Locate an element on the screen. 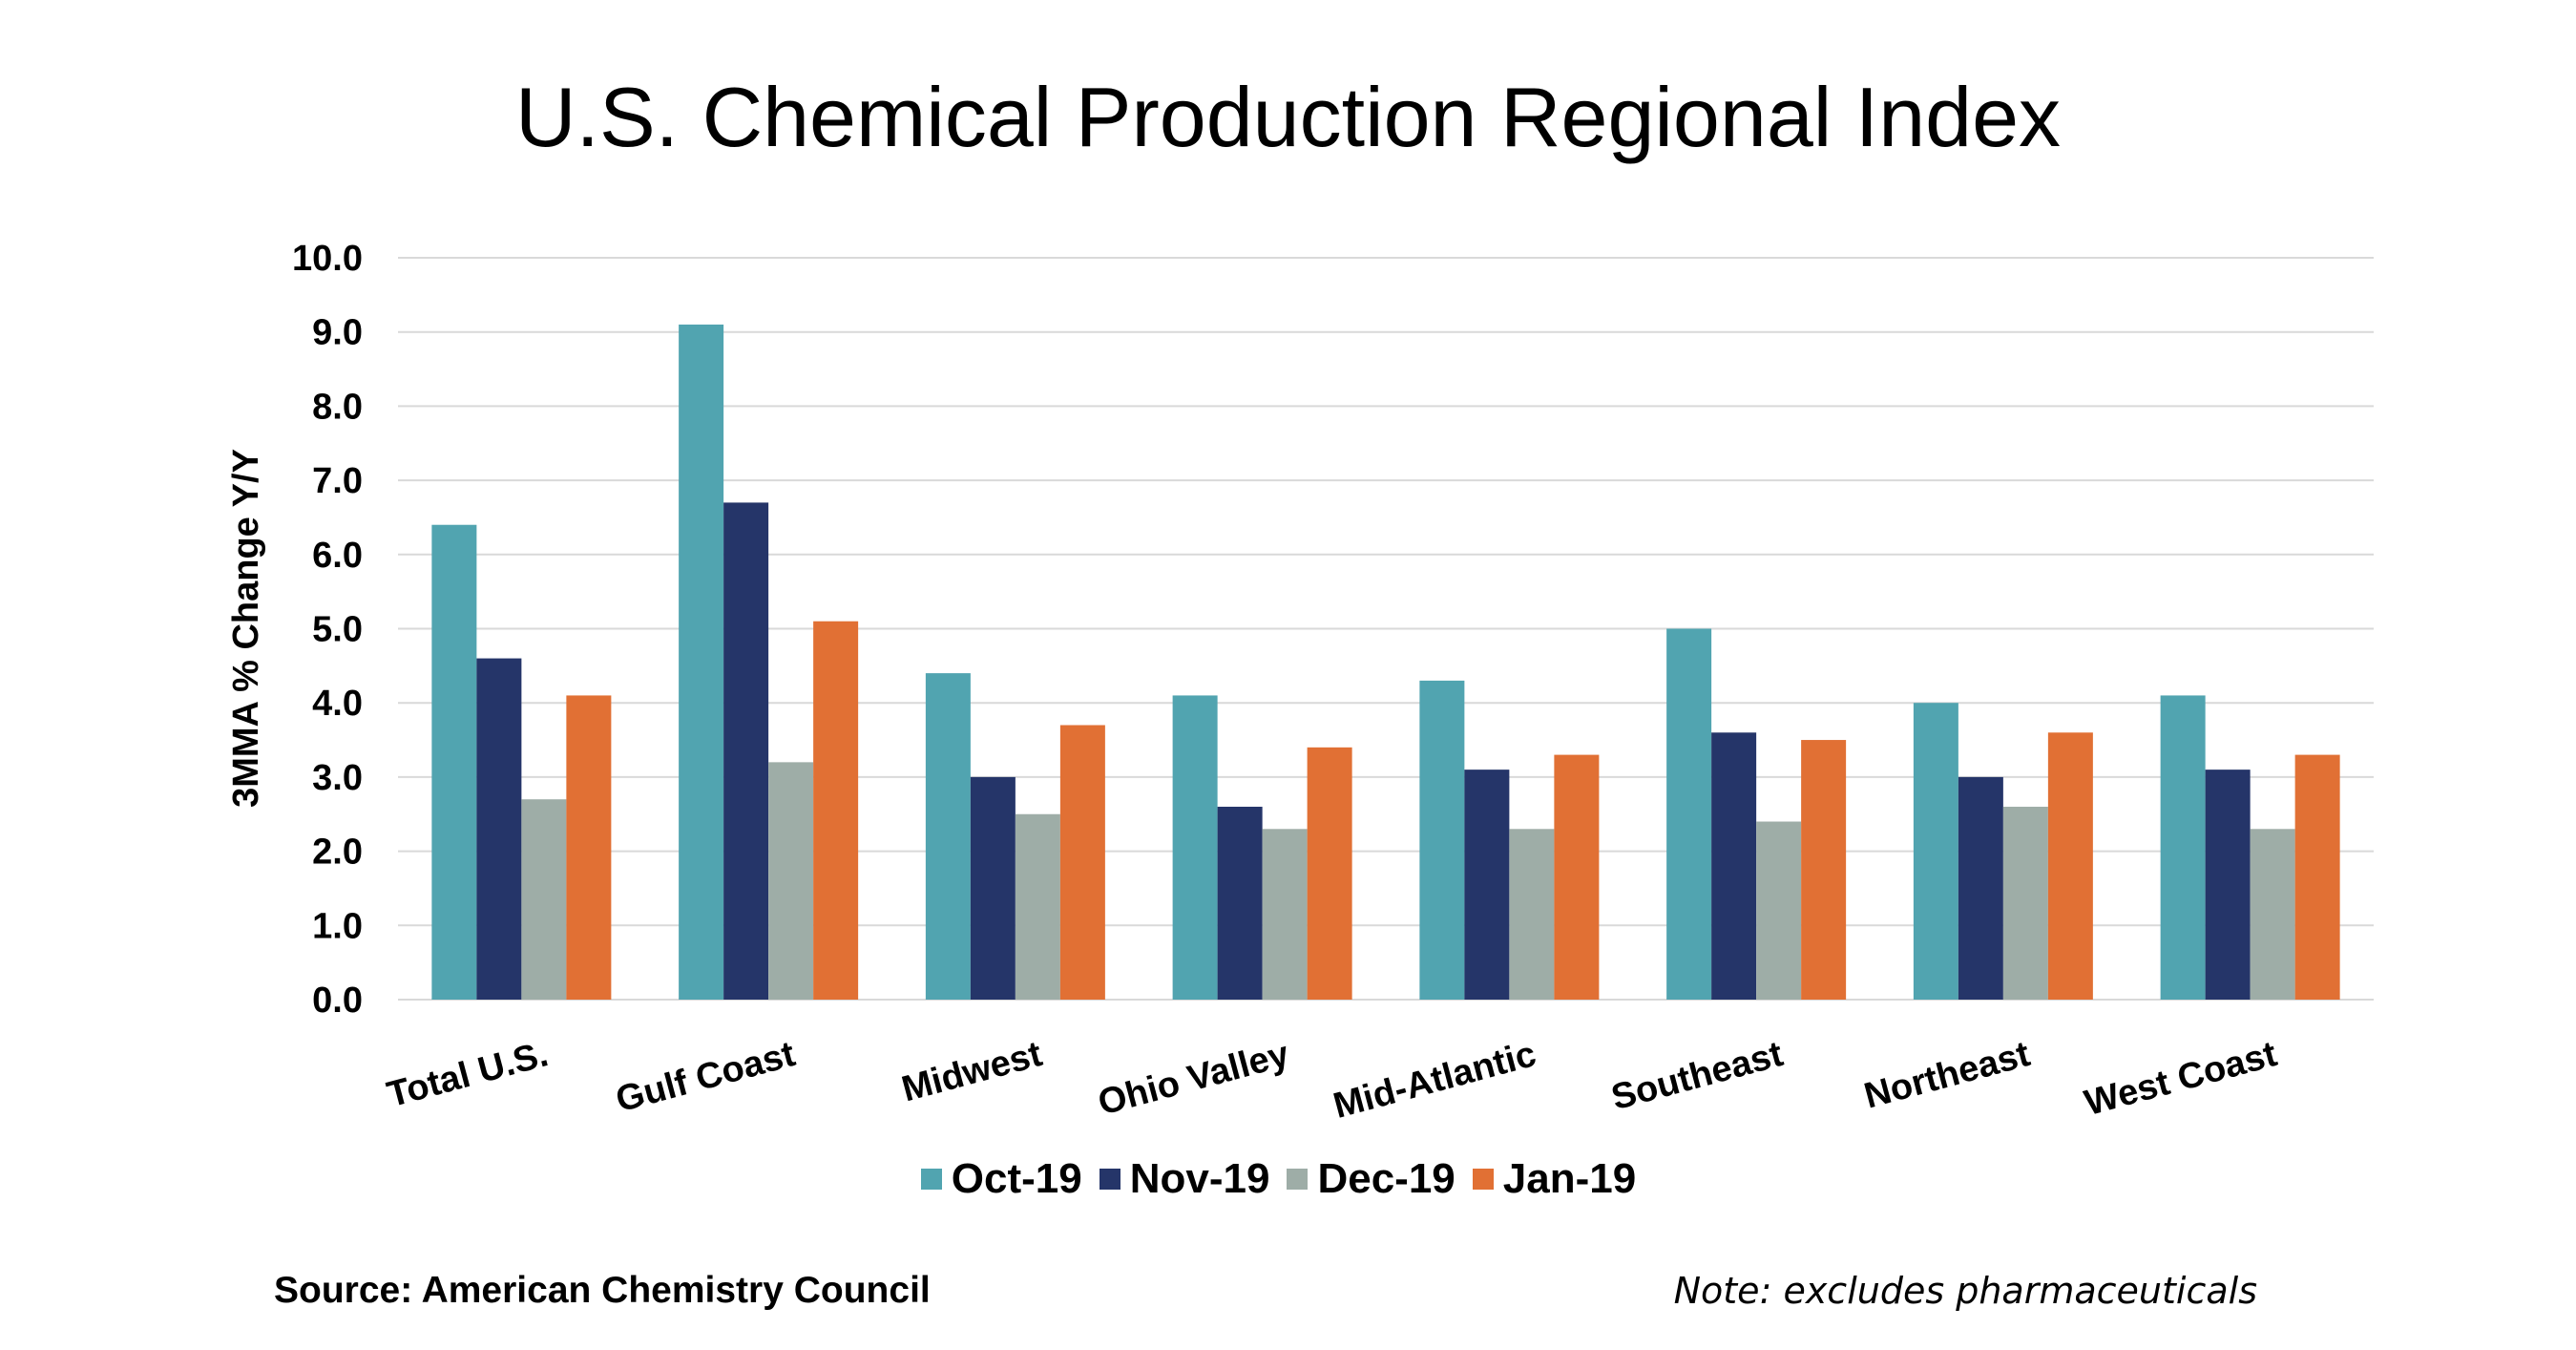  legend-item: Oct-19 is located at coordinates (1001, 1179).